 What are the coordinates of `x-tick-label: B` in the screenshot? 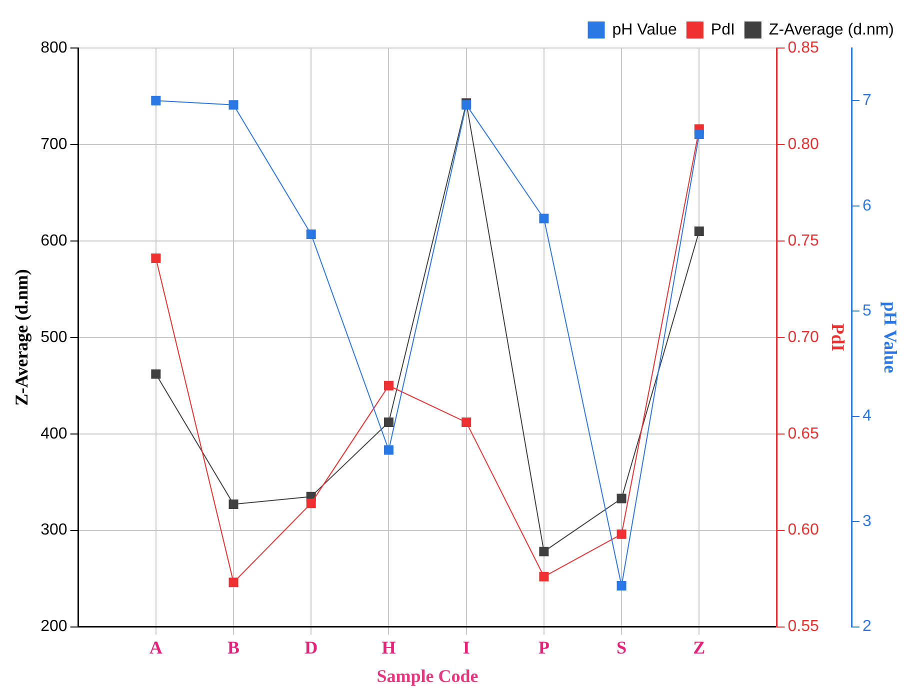 It's located at (234, 647).